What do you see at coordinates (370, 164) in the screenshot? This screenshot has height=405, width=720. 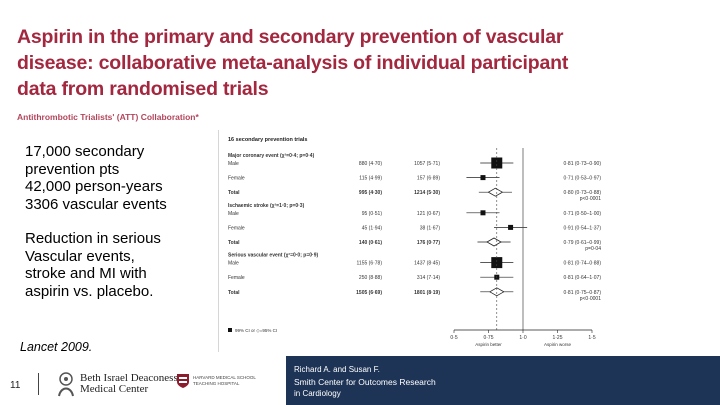 I see `forest-treated-value: 880 (4·70)` at bounding box center [370, 164].